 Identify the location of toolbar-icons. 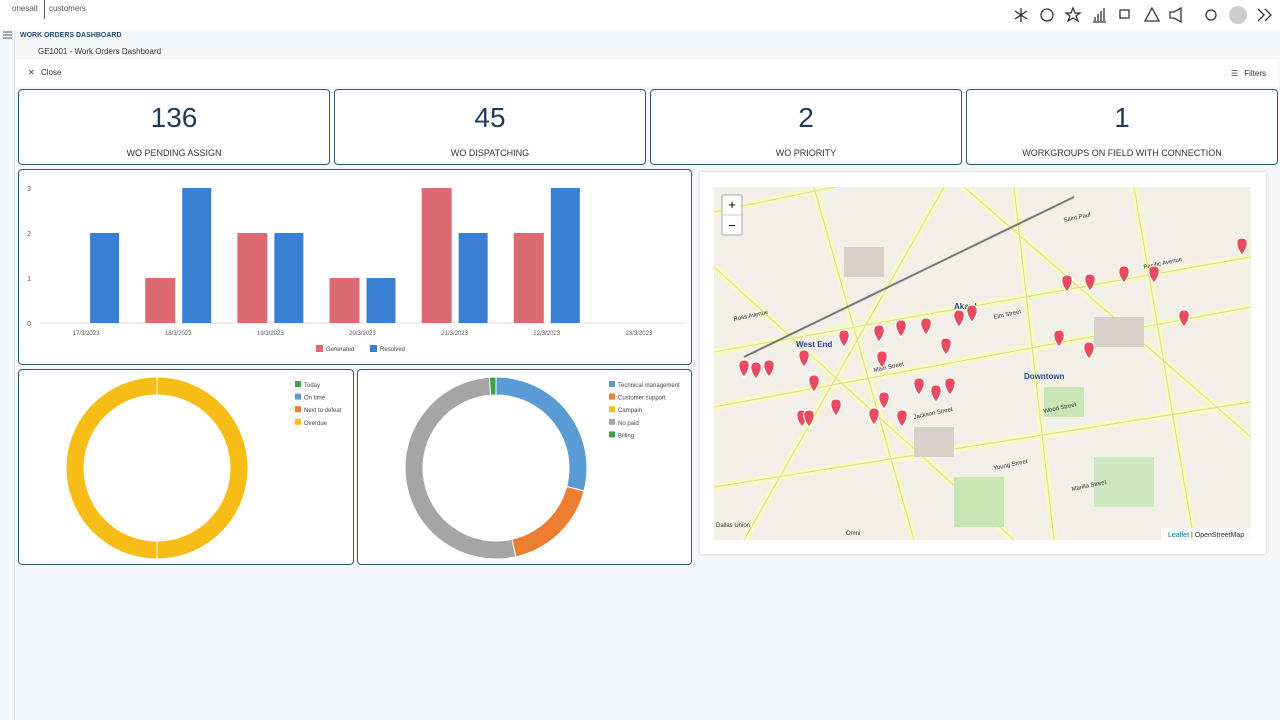
(1143, 15).